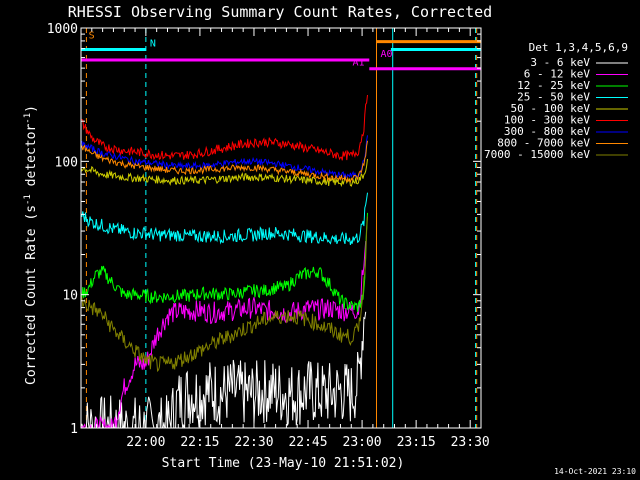 The image size is (640, 480). I want to click on x-tick-label: 22:15, so click(199, 442).